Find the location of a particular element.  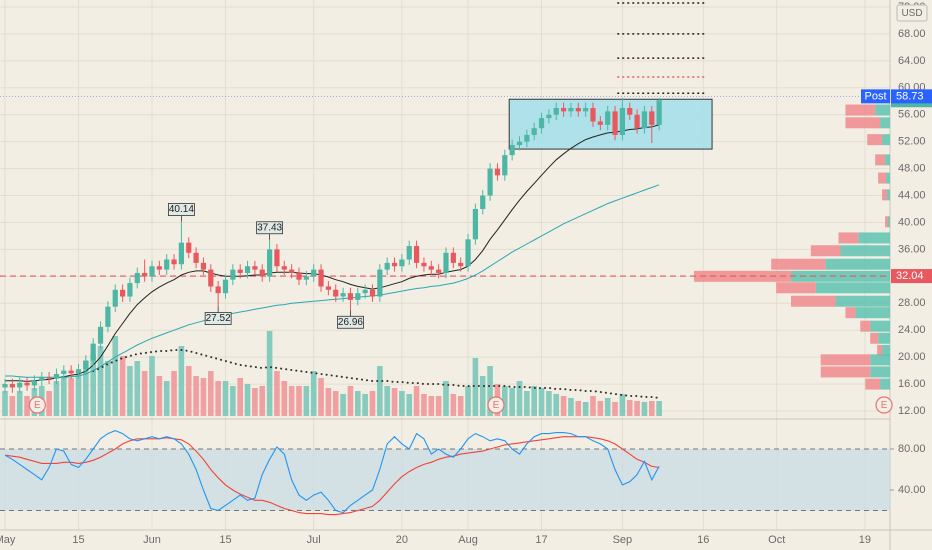

x-tick-label: May is located at coordinates (8, 540).